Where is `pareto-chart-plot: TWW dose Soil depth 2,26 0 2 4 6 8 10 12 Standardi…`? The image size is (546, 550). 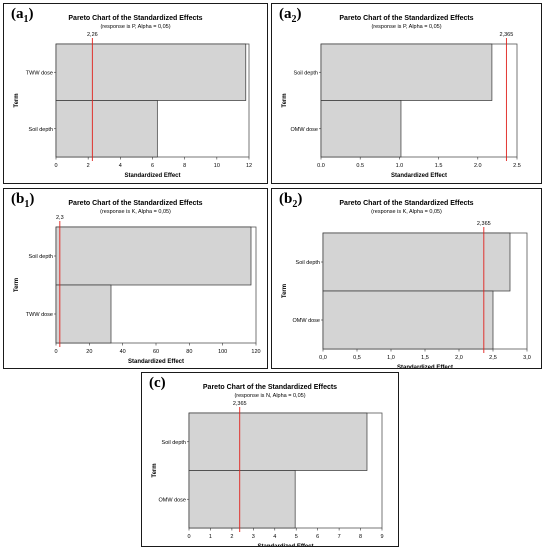
pareto-chart-plot: TWW dose Soil depth 2,26 0 2 4 6 8 10 12 Standardi… is located at coordinates (133, 105).